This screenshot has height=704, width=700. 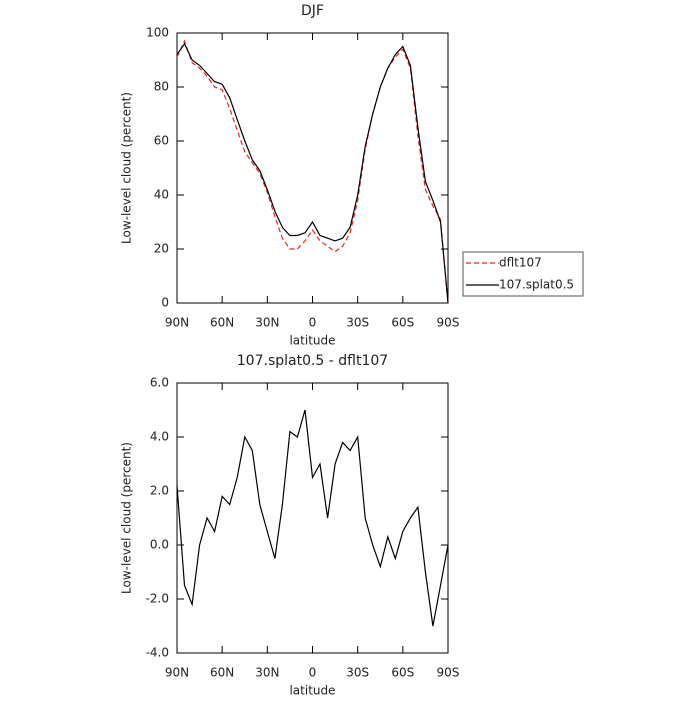 I want to click on y-tick-label: 0, so click(x=165, y=303).